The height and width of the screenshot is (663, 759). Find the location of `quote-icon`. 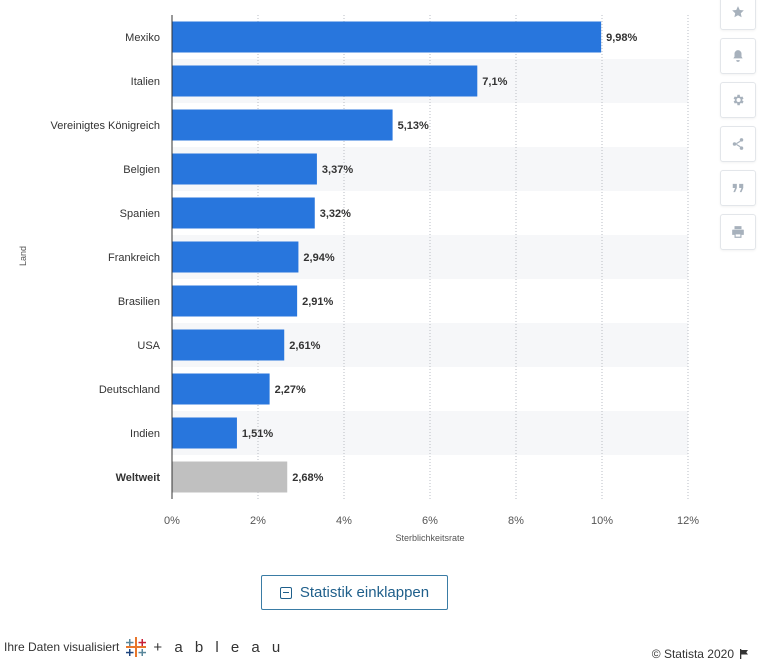

quote-icon is located at coordinates (738, 188).